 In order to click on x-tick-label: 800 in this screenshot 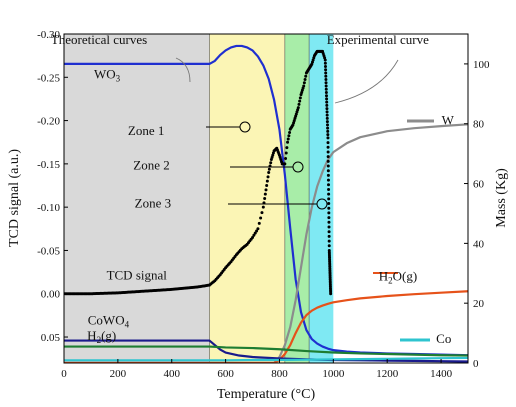, I will do `click(279, 374)`.